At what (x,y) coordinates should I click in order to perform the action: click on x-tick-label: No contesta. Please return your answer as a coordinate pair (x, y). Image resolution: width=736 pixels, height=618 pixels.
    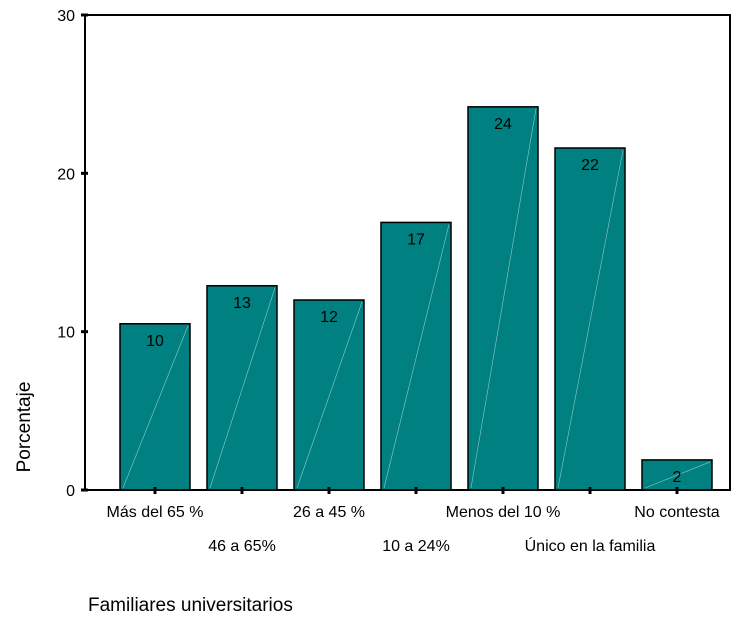
    Looking at the image, I should click on (676, 512).